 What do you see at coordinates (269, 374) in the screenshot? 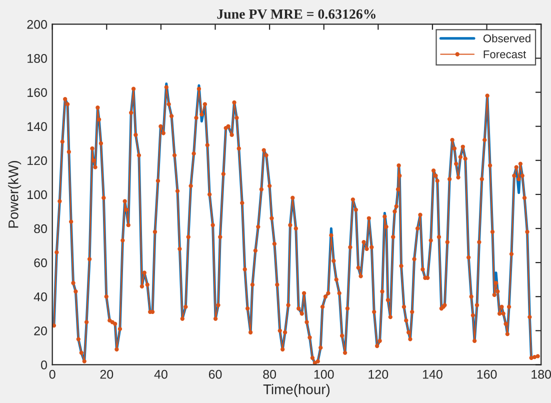
I see `x-tick-label: 80` at bounding box center [269, 374].